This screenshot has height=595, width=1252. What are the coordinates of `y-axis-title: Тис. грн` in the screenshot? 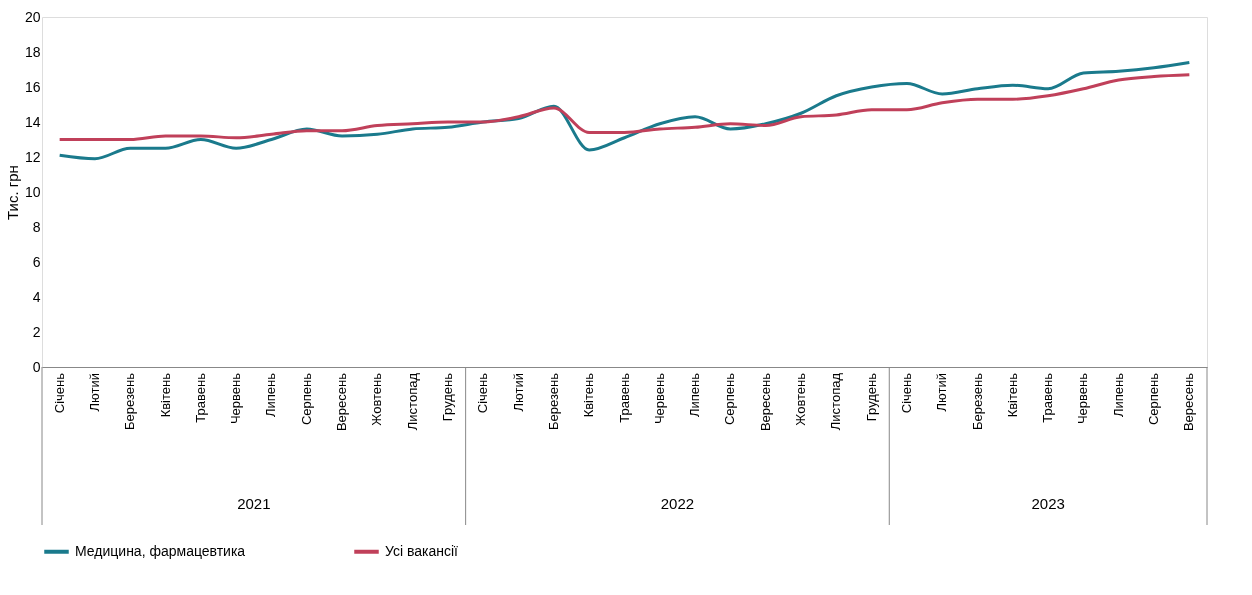 It's located at (12, 192).